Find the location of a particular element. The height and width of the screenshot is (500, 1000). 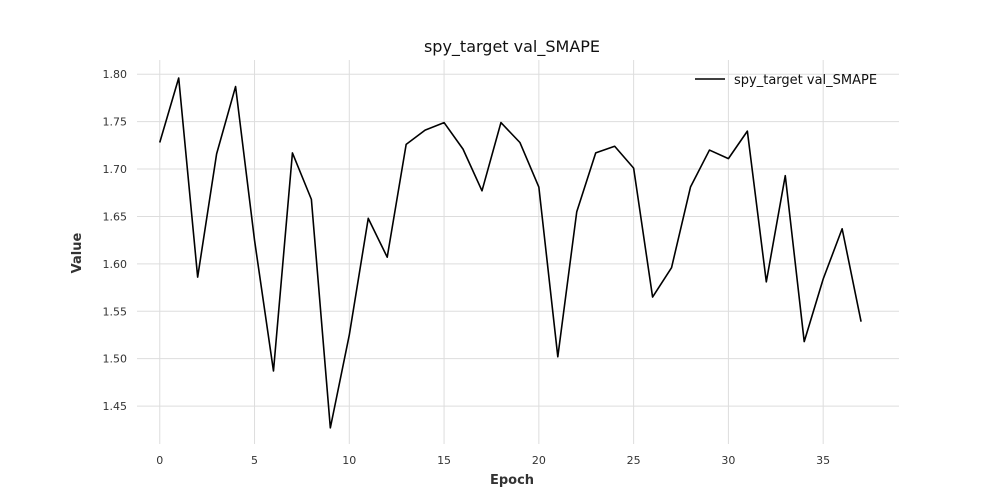

y-axis-label: Value is located at coordinates (77, 252).